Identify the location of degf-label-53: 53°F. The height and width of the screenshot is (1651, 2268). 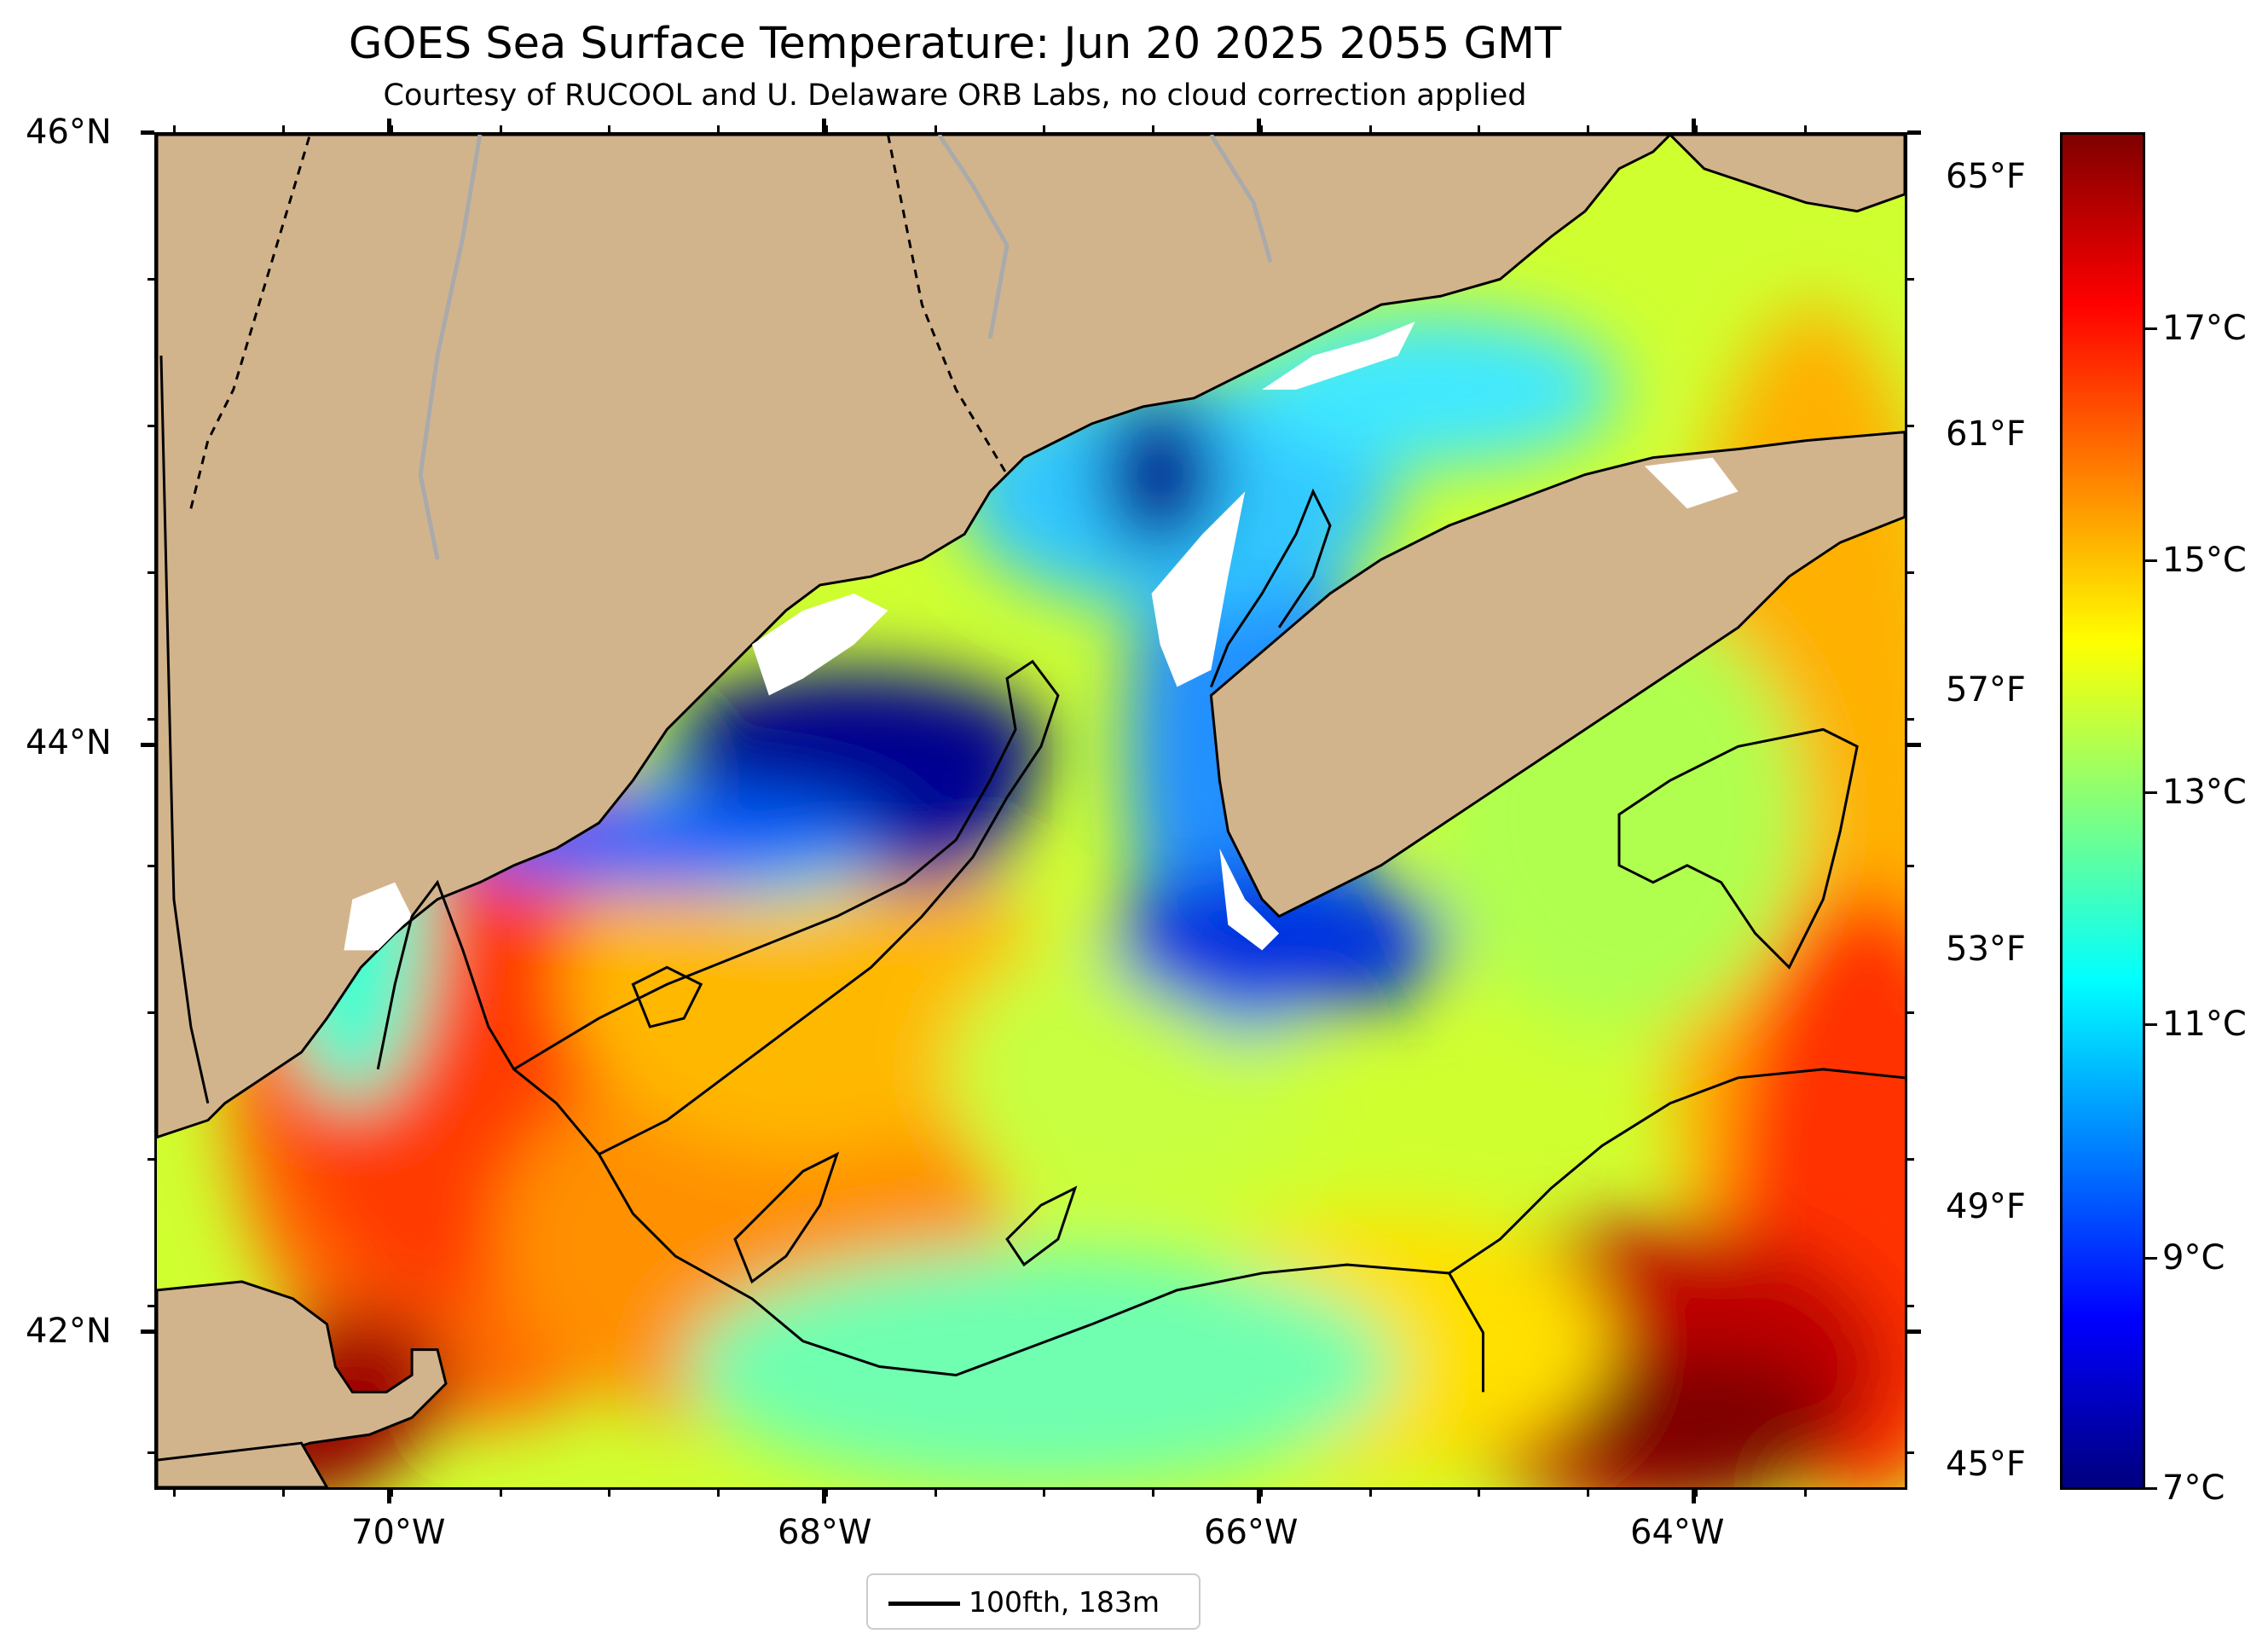
(1986, 950).